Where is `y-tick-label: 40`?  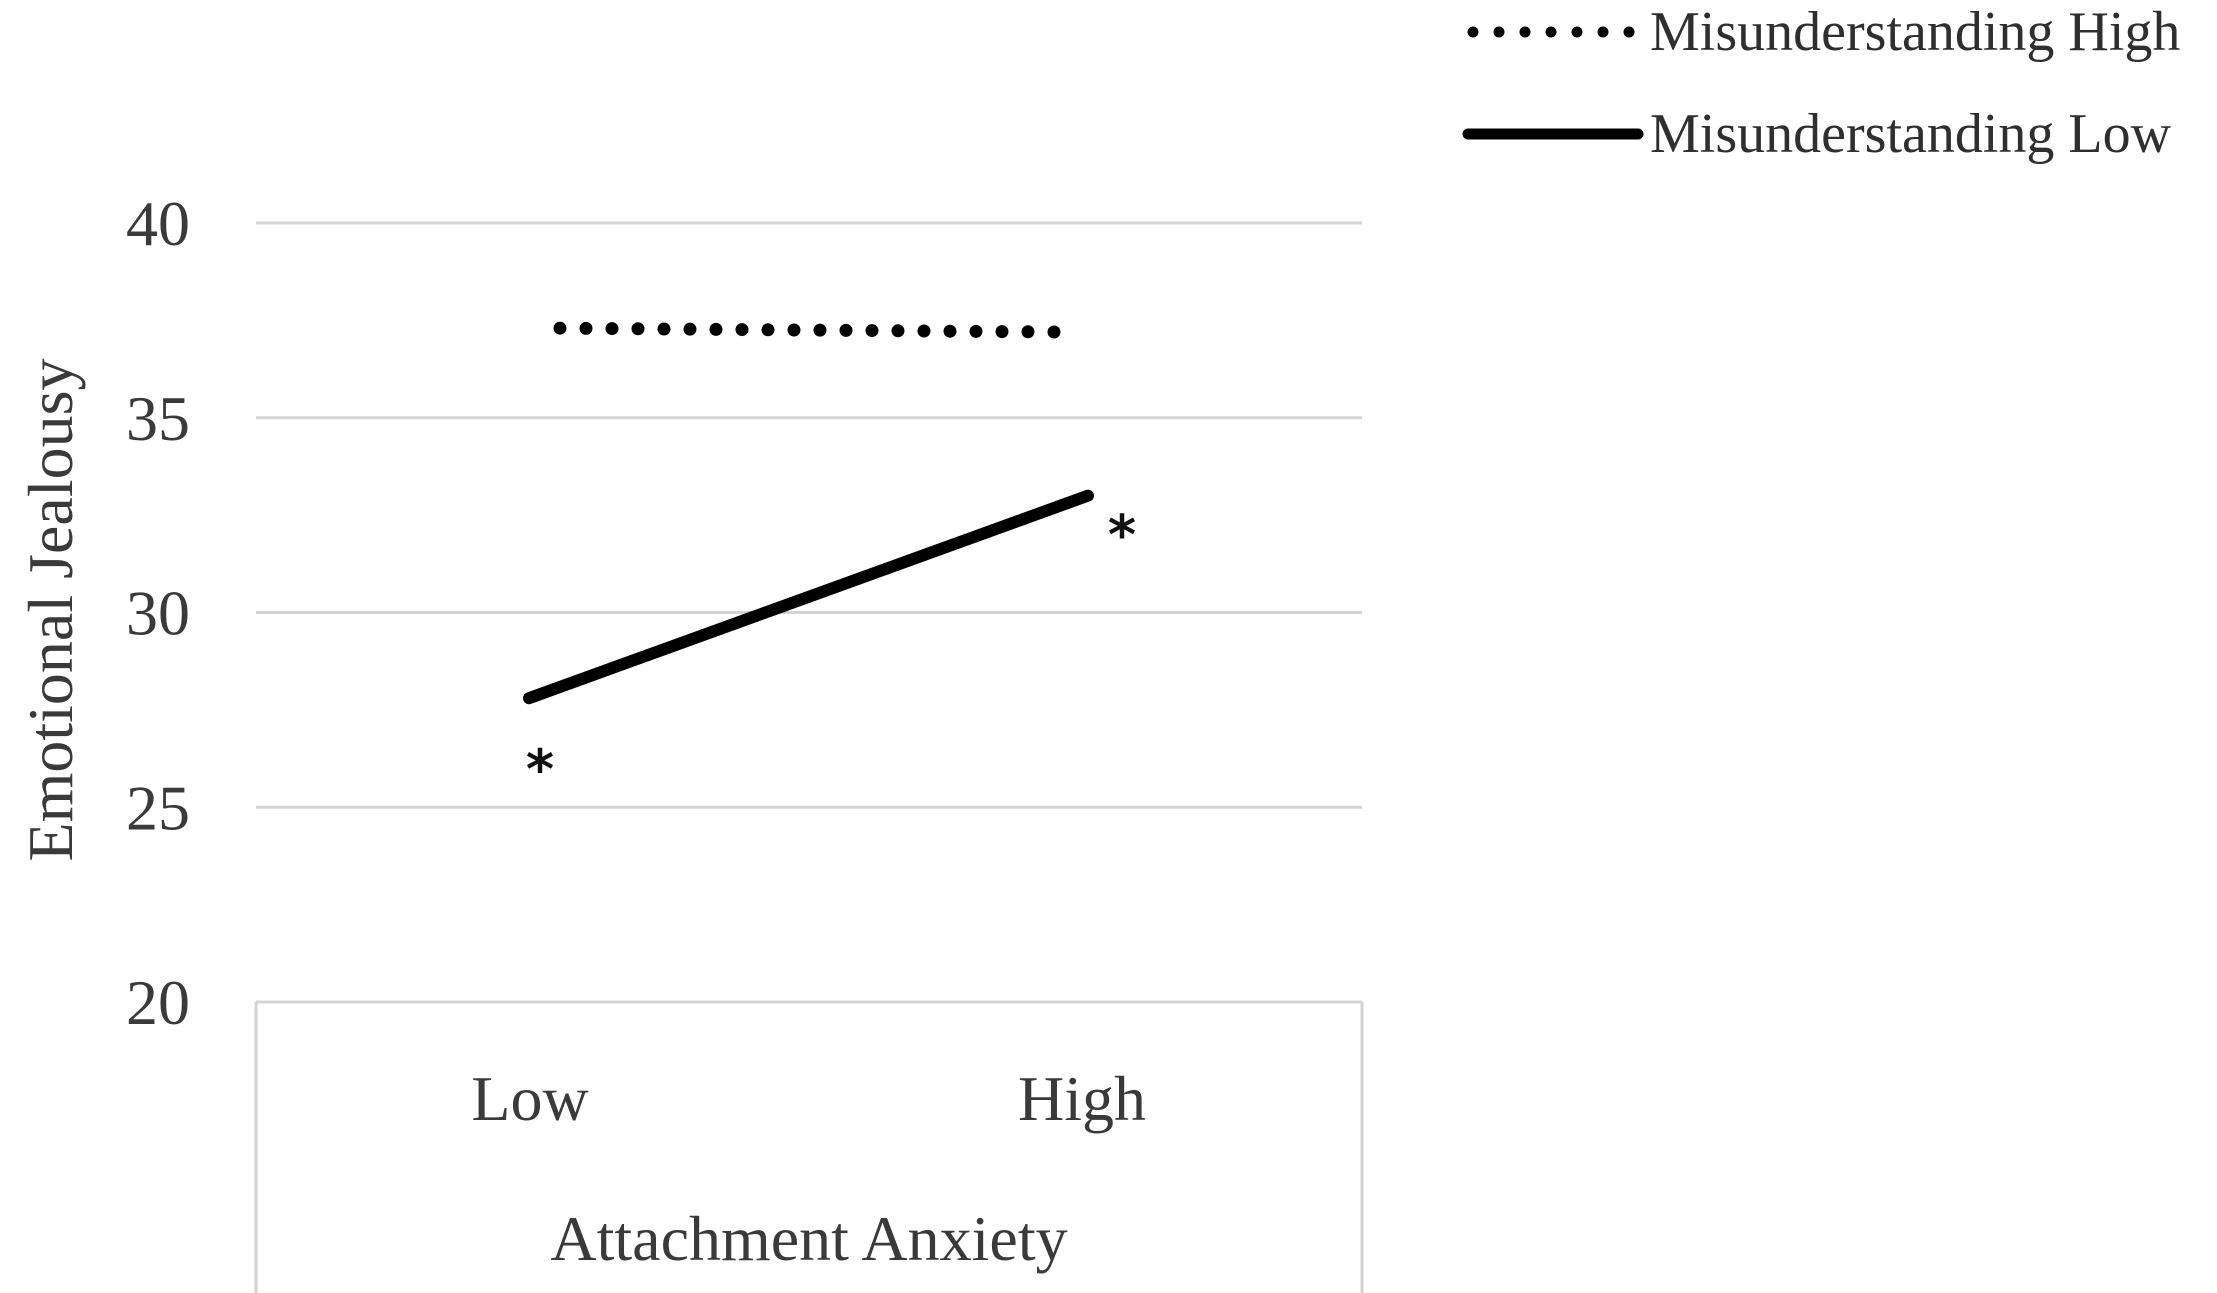
y-tick-label: 40 is located at coordinates (158, 223).